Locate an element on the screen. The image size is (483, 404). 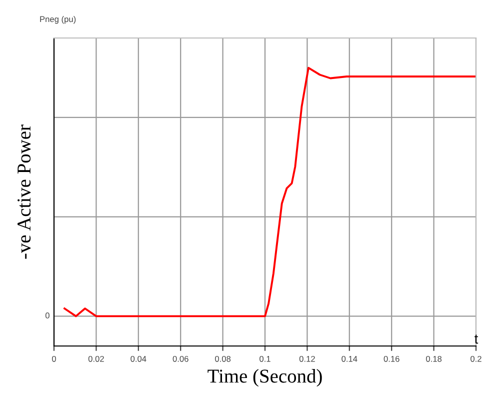
x-tick-label: 0.1 is located at coordinates (265, 359).